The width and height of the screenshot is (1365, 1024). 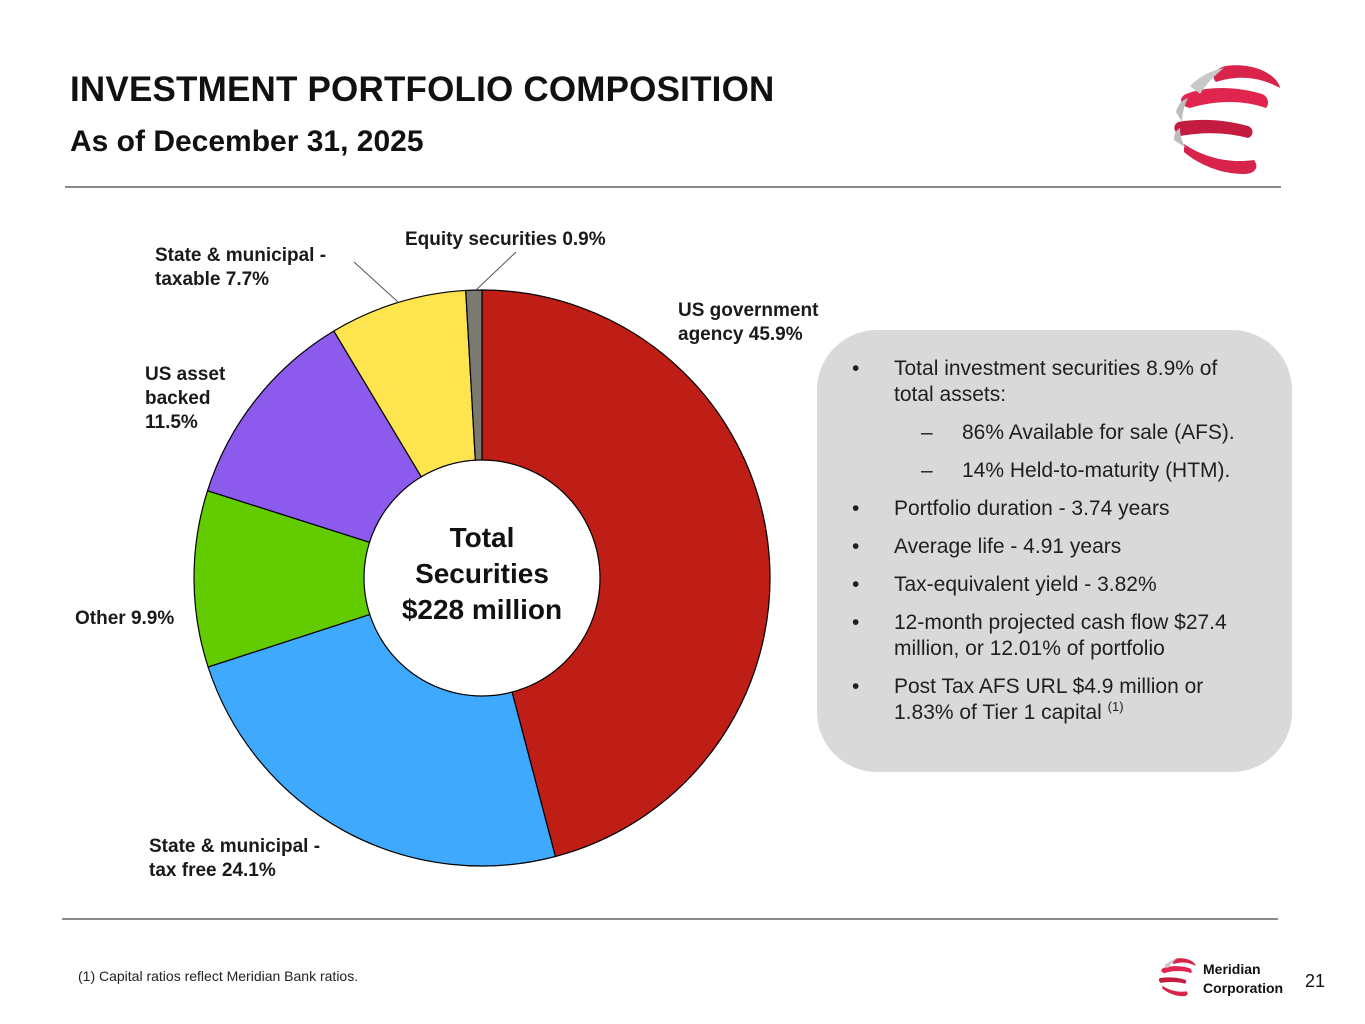 I want to click on header-divider, so click(x=673, y=187).